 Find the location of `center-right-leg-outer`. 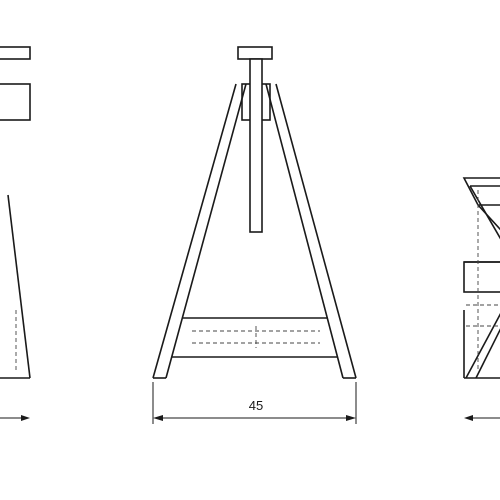

center-right-leg-outer is located at coordinates (316, 231).